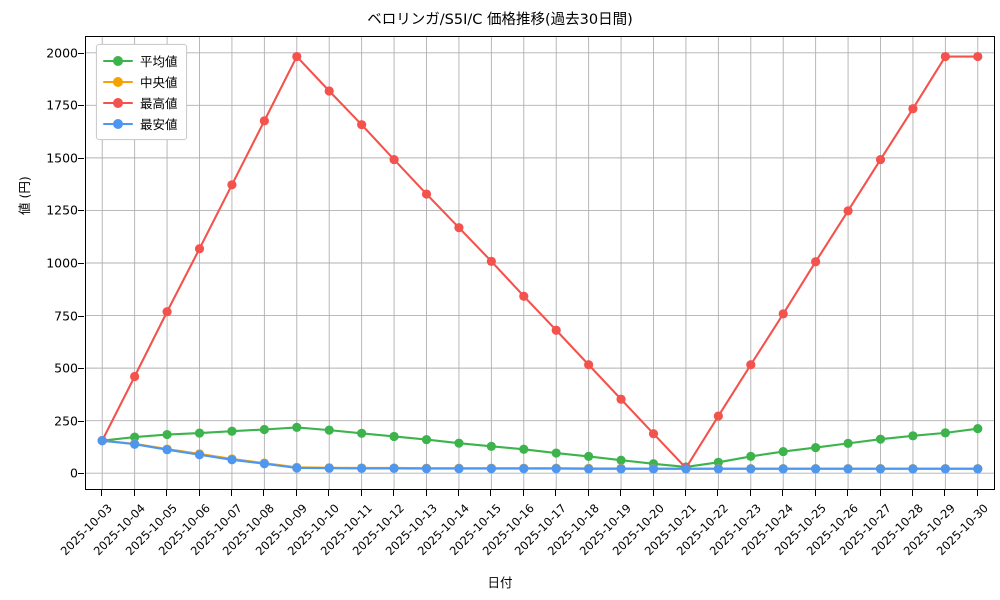  I want to click on legend-item-3: 最高値, so click(140, 102).